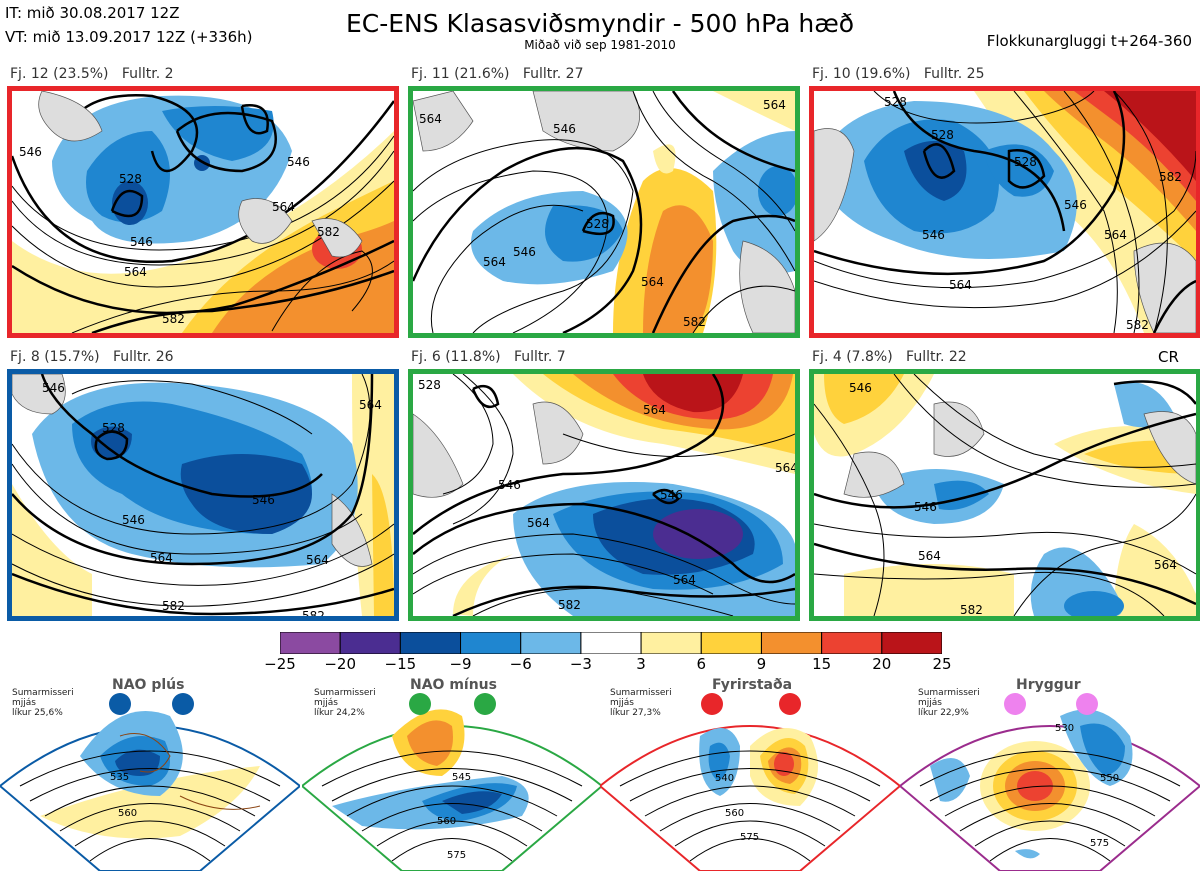 The width and height of the screenshot is (1200, 875). Describe the element at coordinates (604, 495) in the screenshot. I see `cluster-map-panel-5: 528 564 546 546 564 564 582 564` at that location.